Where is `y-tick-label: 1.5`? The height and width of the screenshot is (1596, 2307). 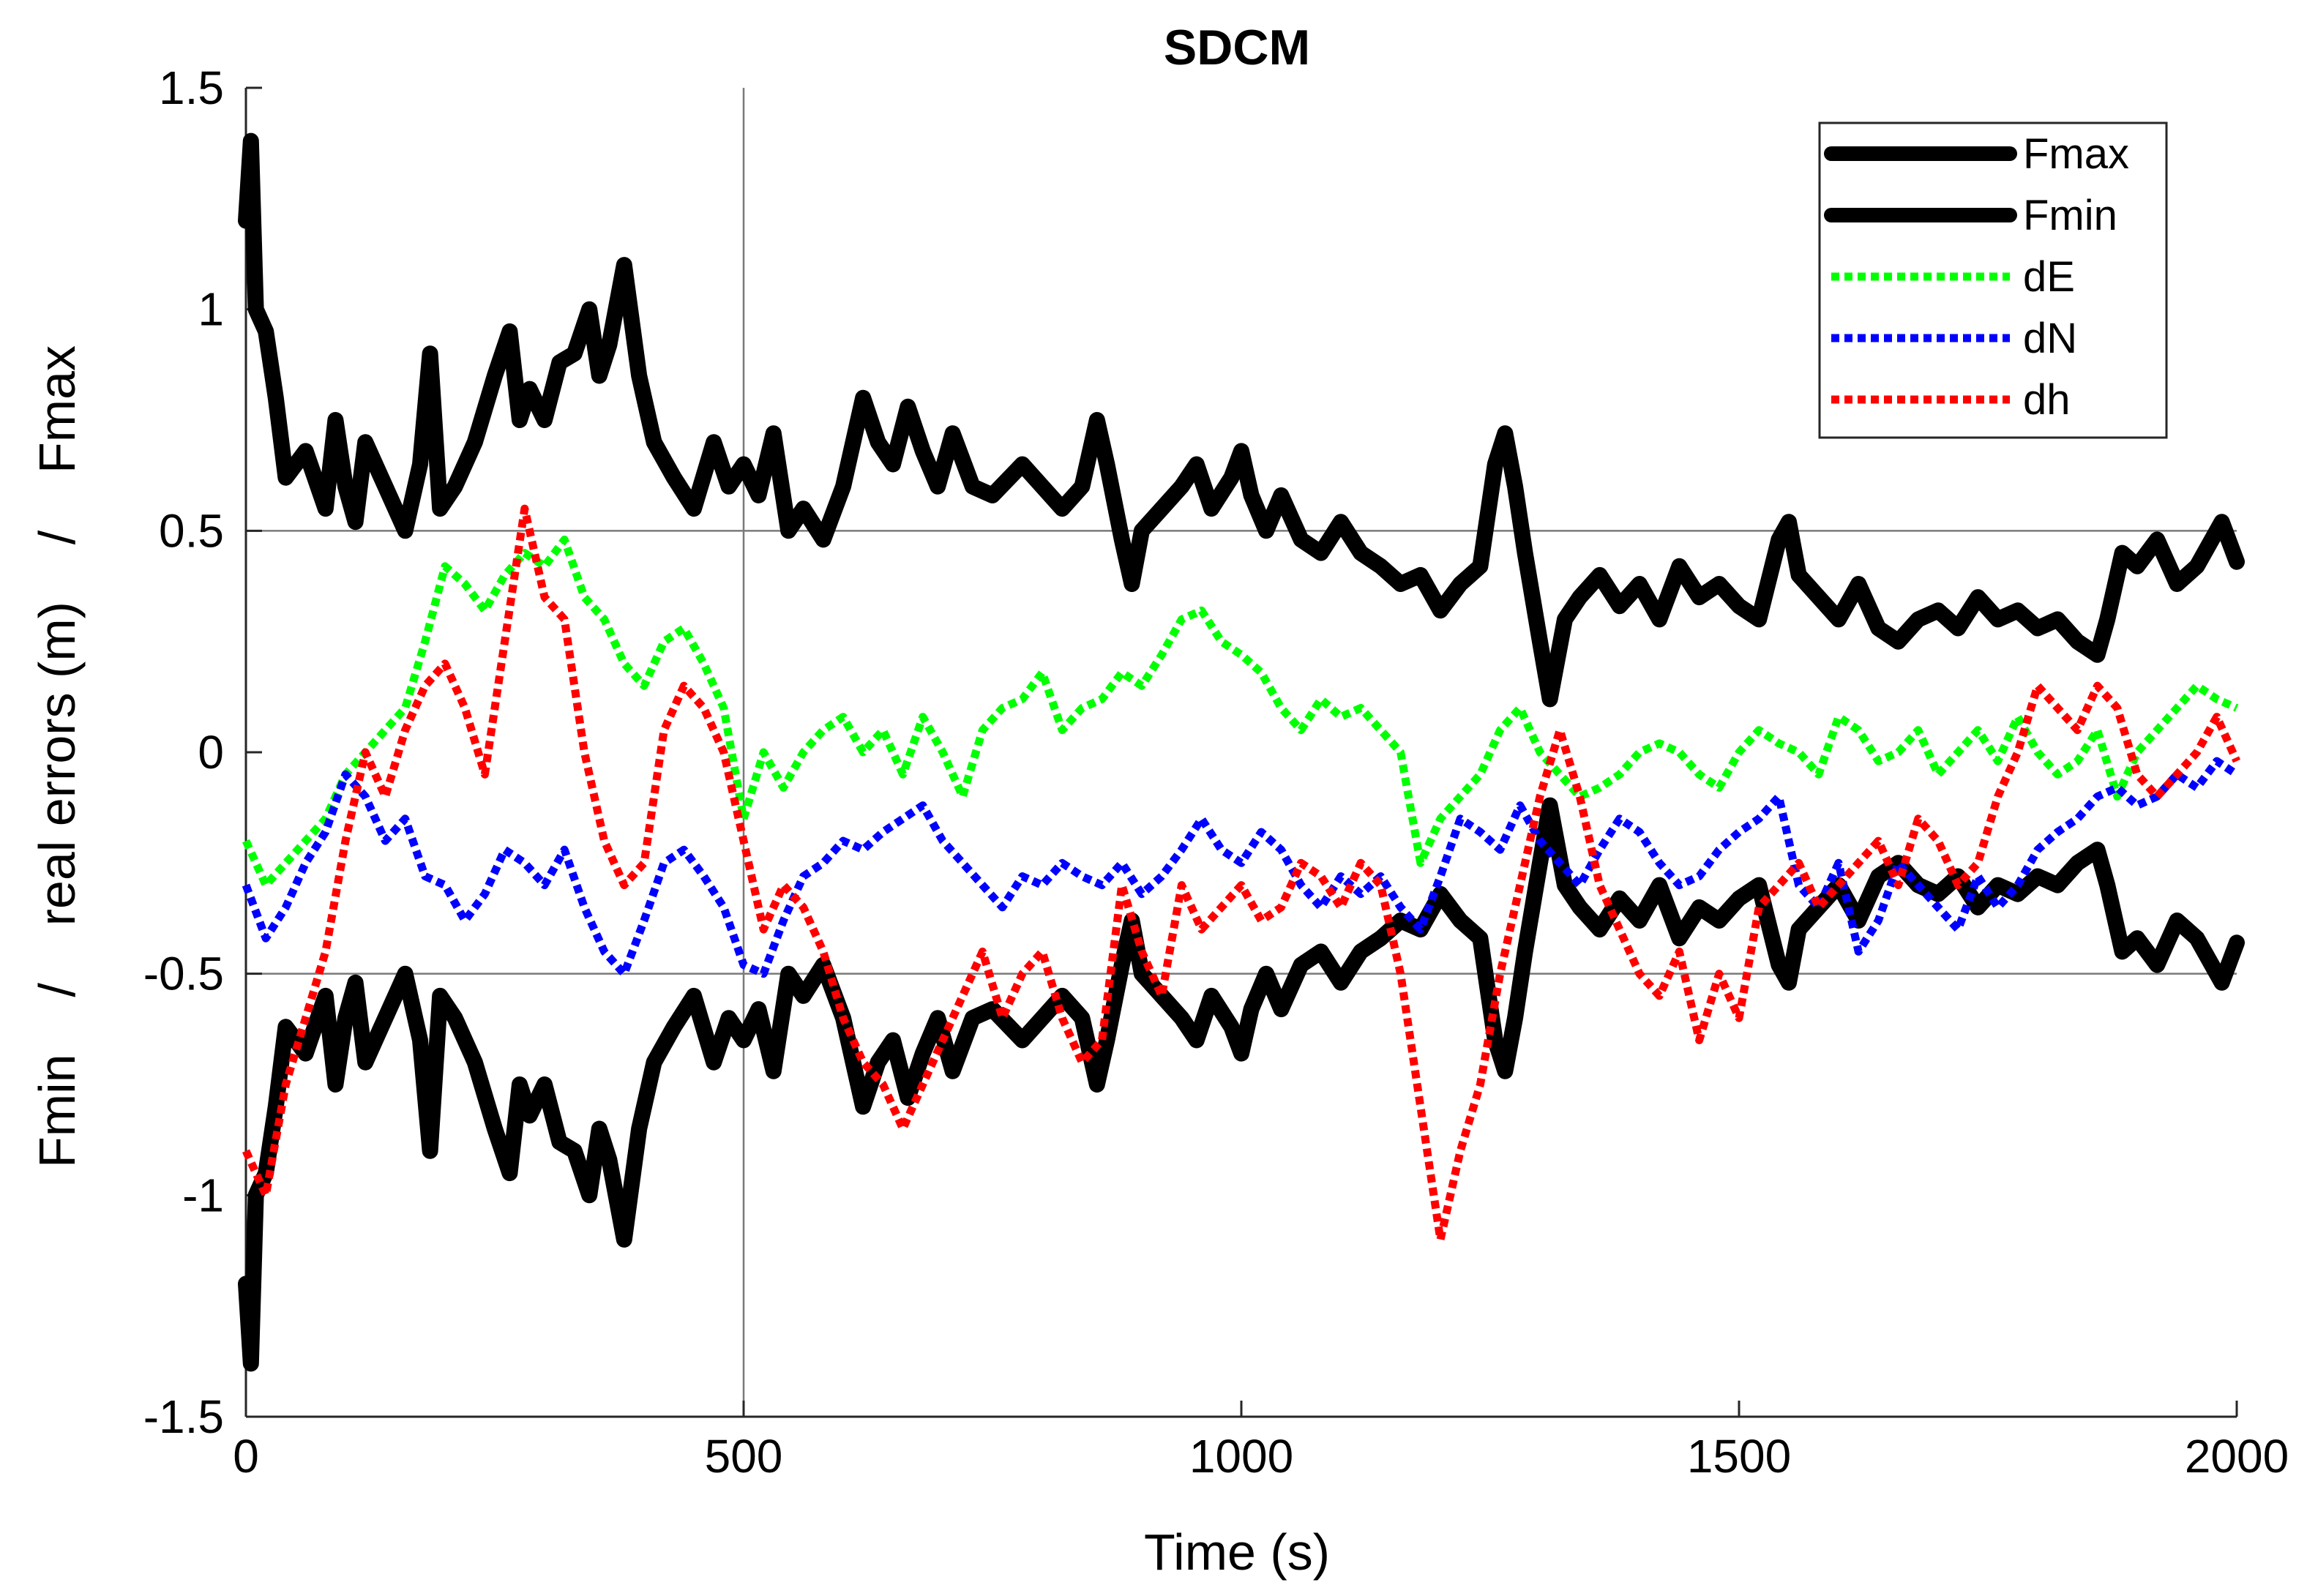 y-tick-label: 1.5 is located at coordinates (191, 87).